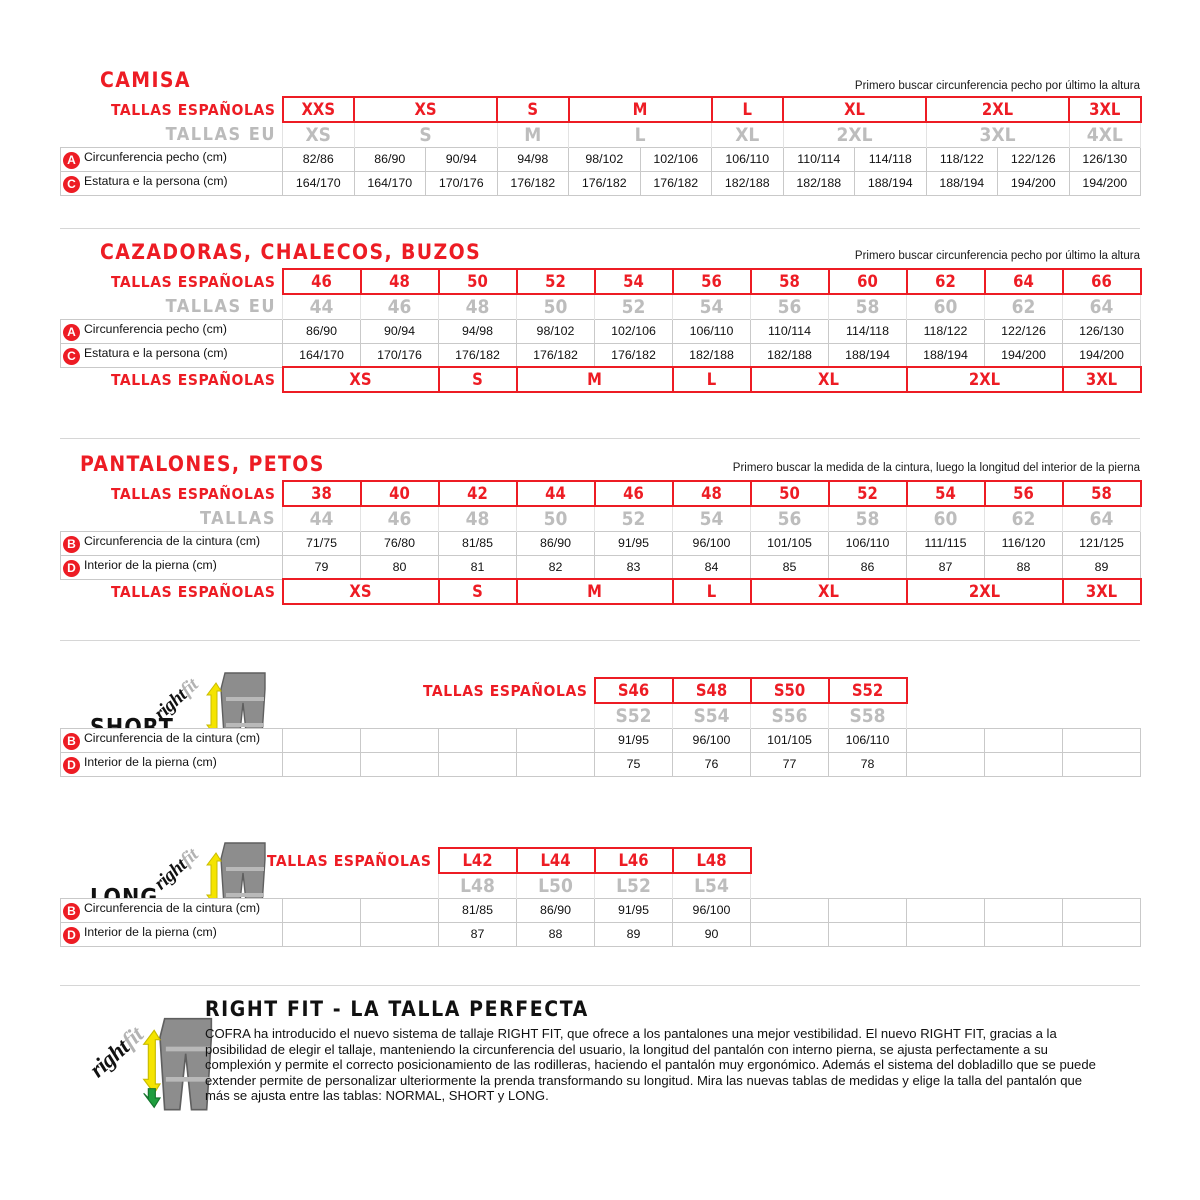  I want to click on row-measure-D: D Interior de la pierna (cm) 75 76 77 78, so click(600, 764).